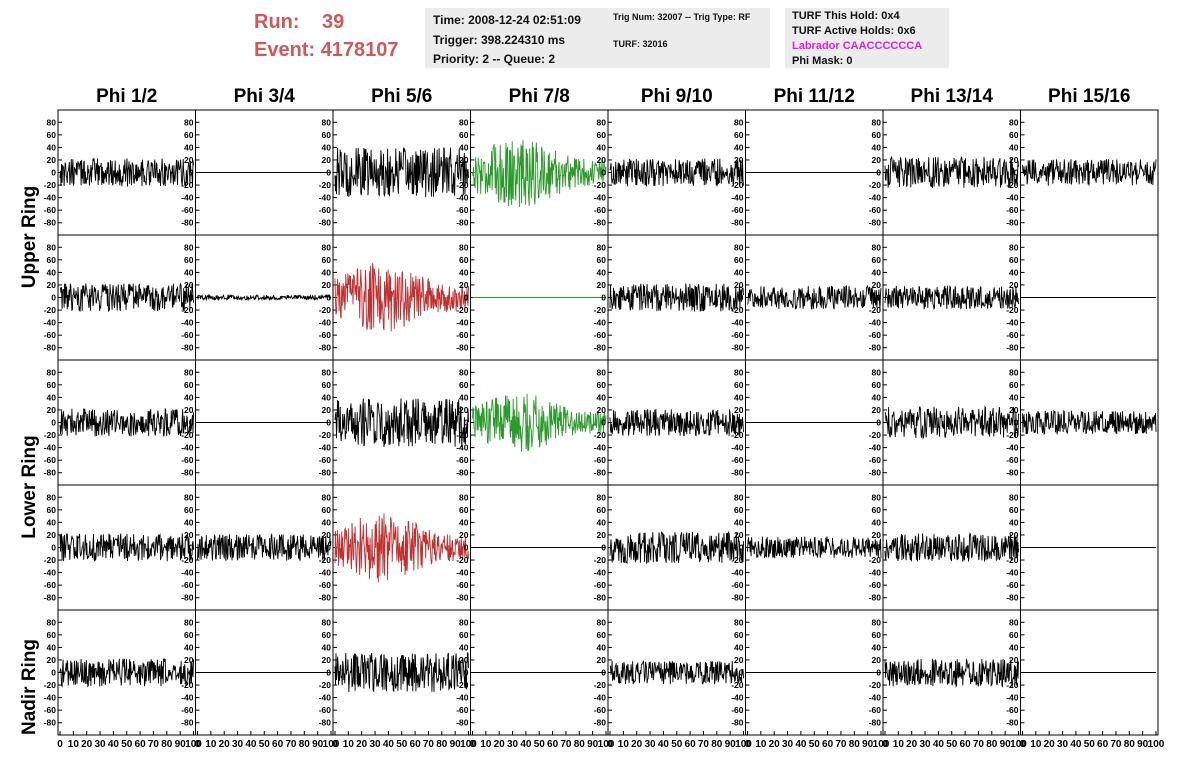  I want to click on x-tick-label: 30, so click(650, 744).